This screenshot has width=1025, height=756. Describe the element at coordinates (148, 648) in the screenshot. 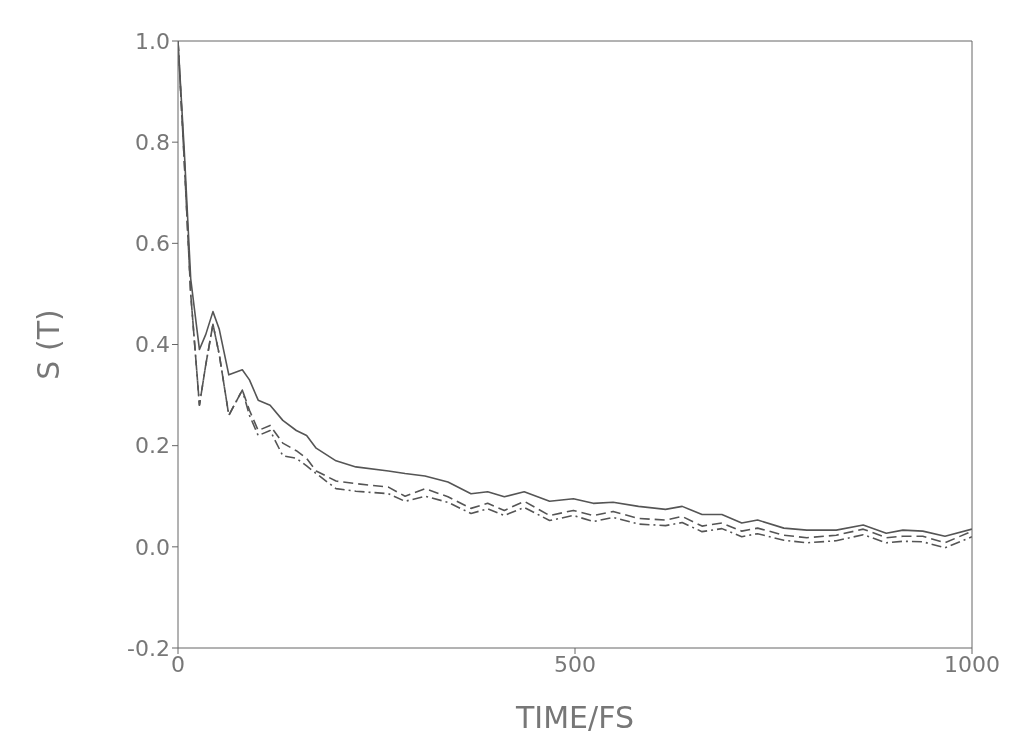

I see `y-tick-label: -0.2` at that location.